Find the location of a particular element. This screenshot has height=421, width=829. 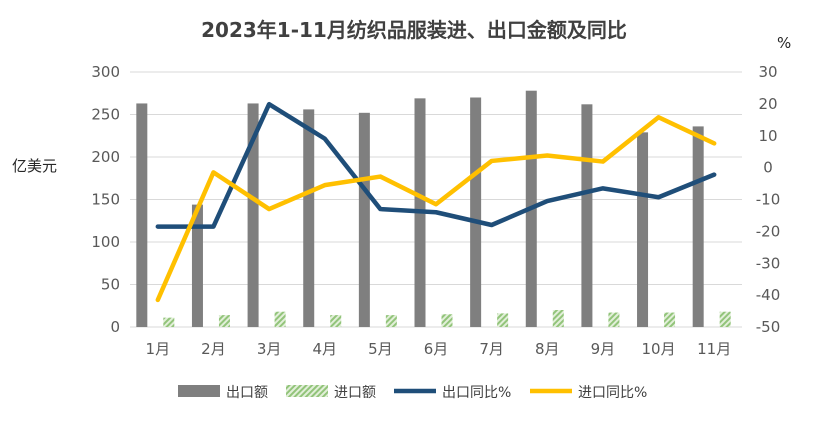

x-tick-label: 1月 is located at coordinates (158, 349).